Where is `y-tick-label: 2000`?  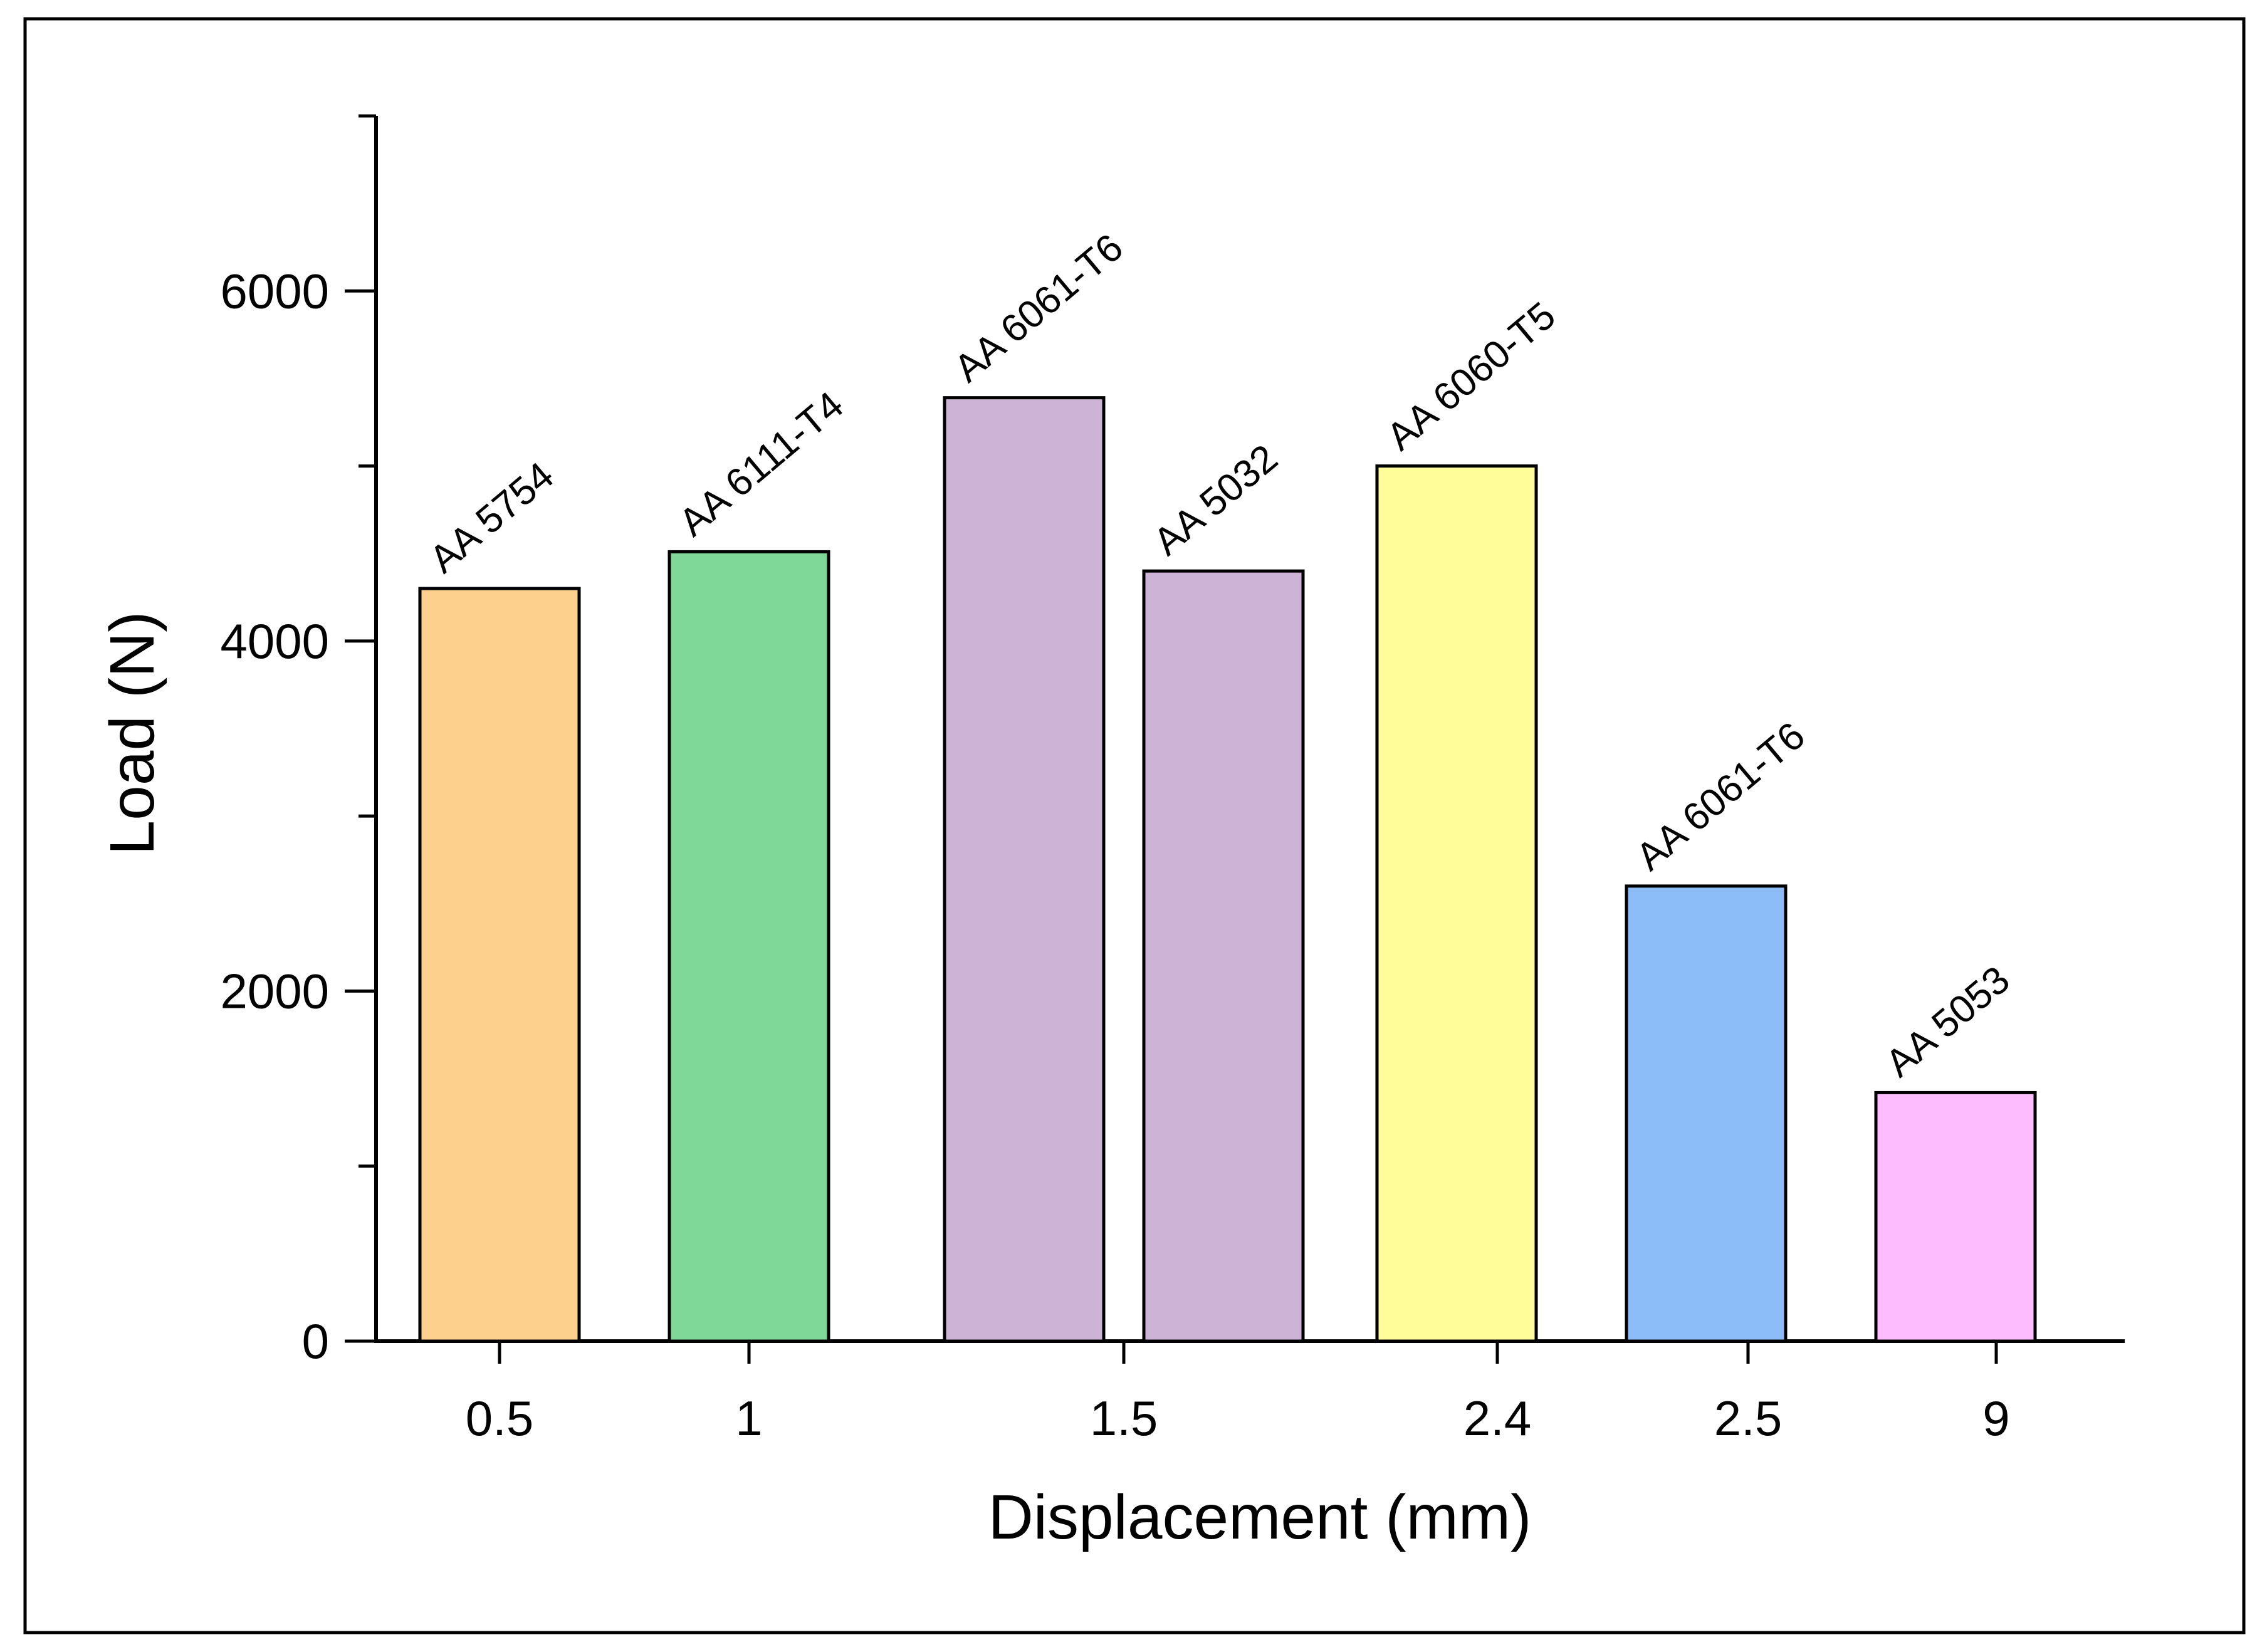 y-tick-label: 2000 is located at coordinates (274, 990).